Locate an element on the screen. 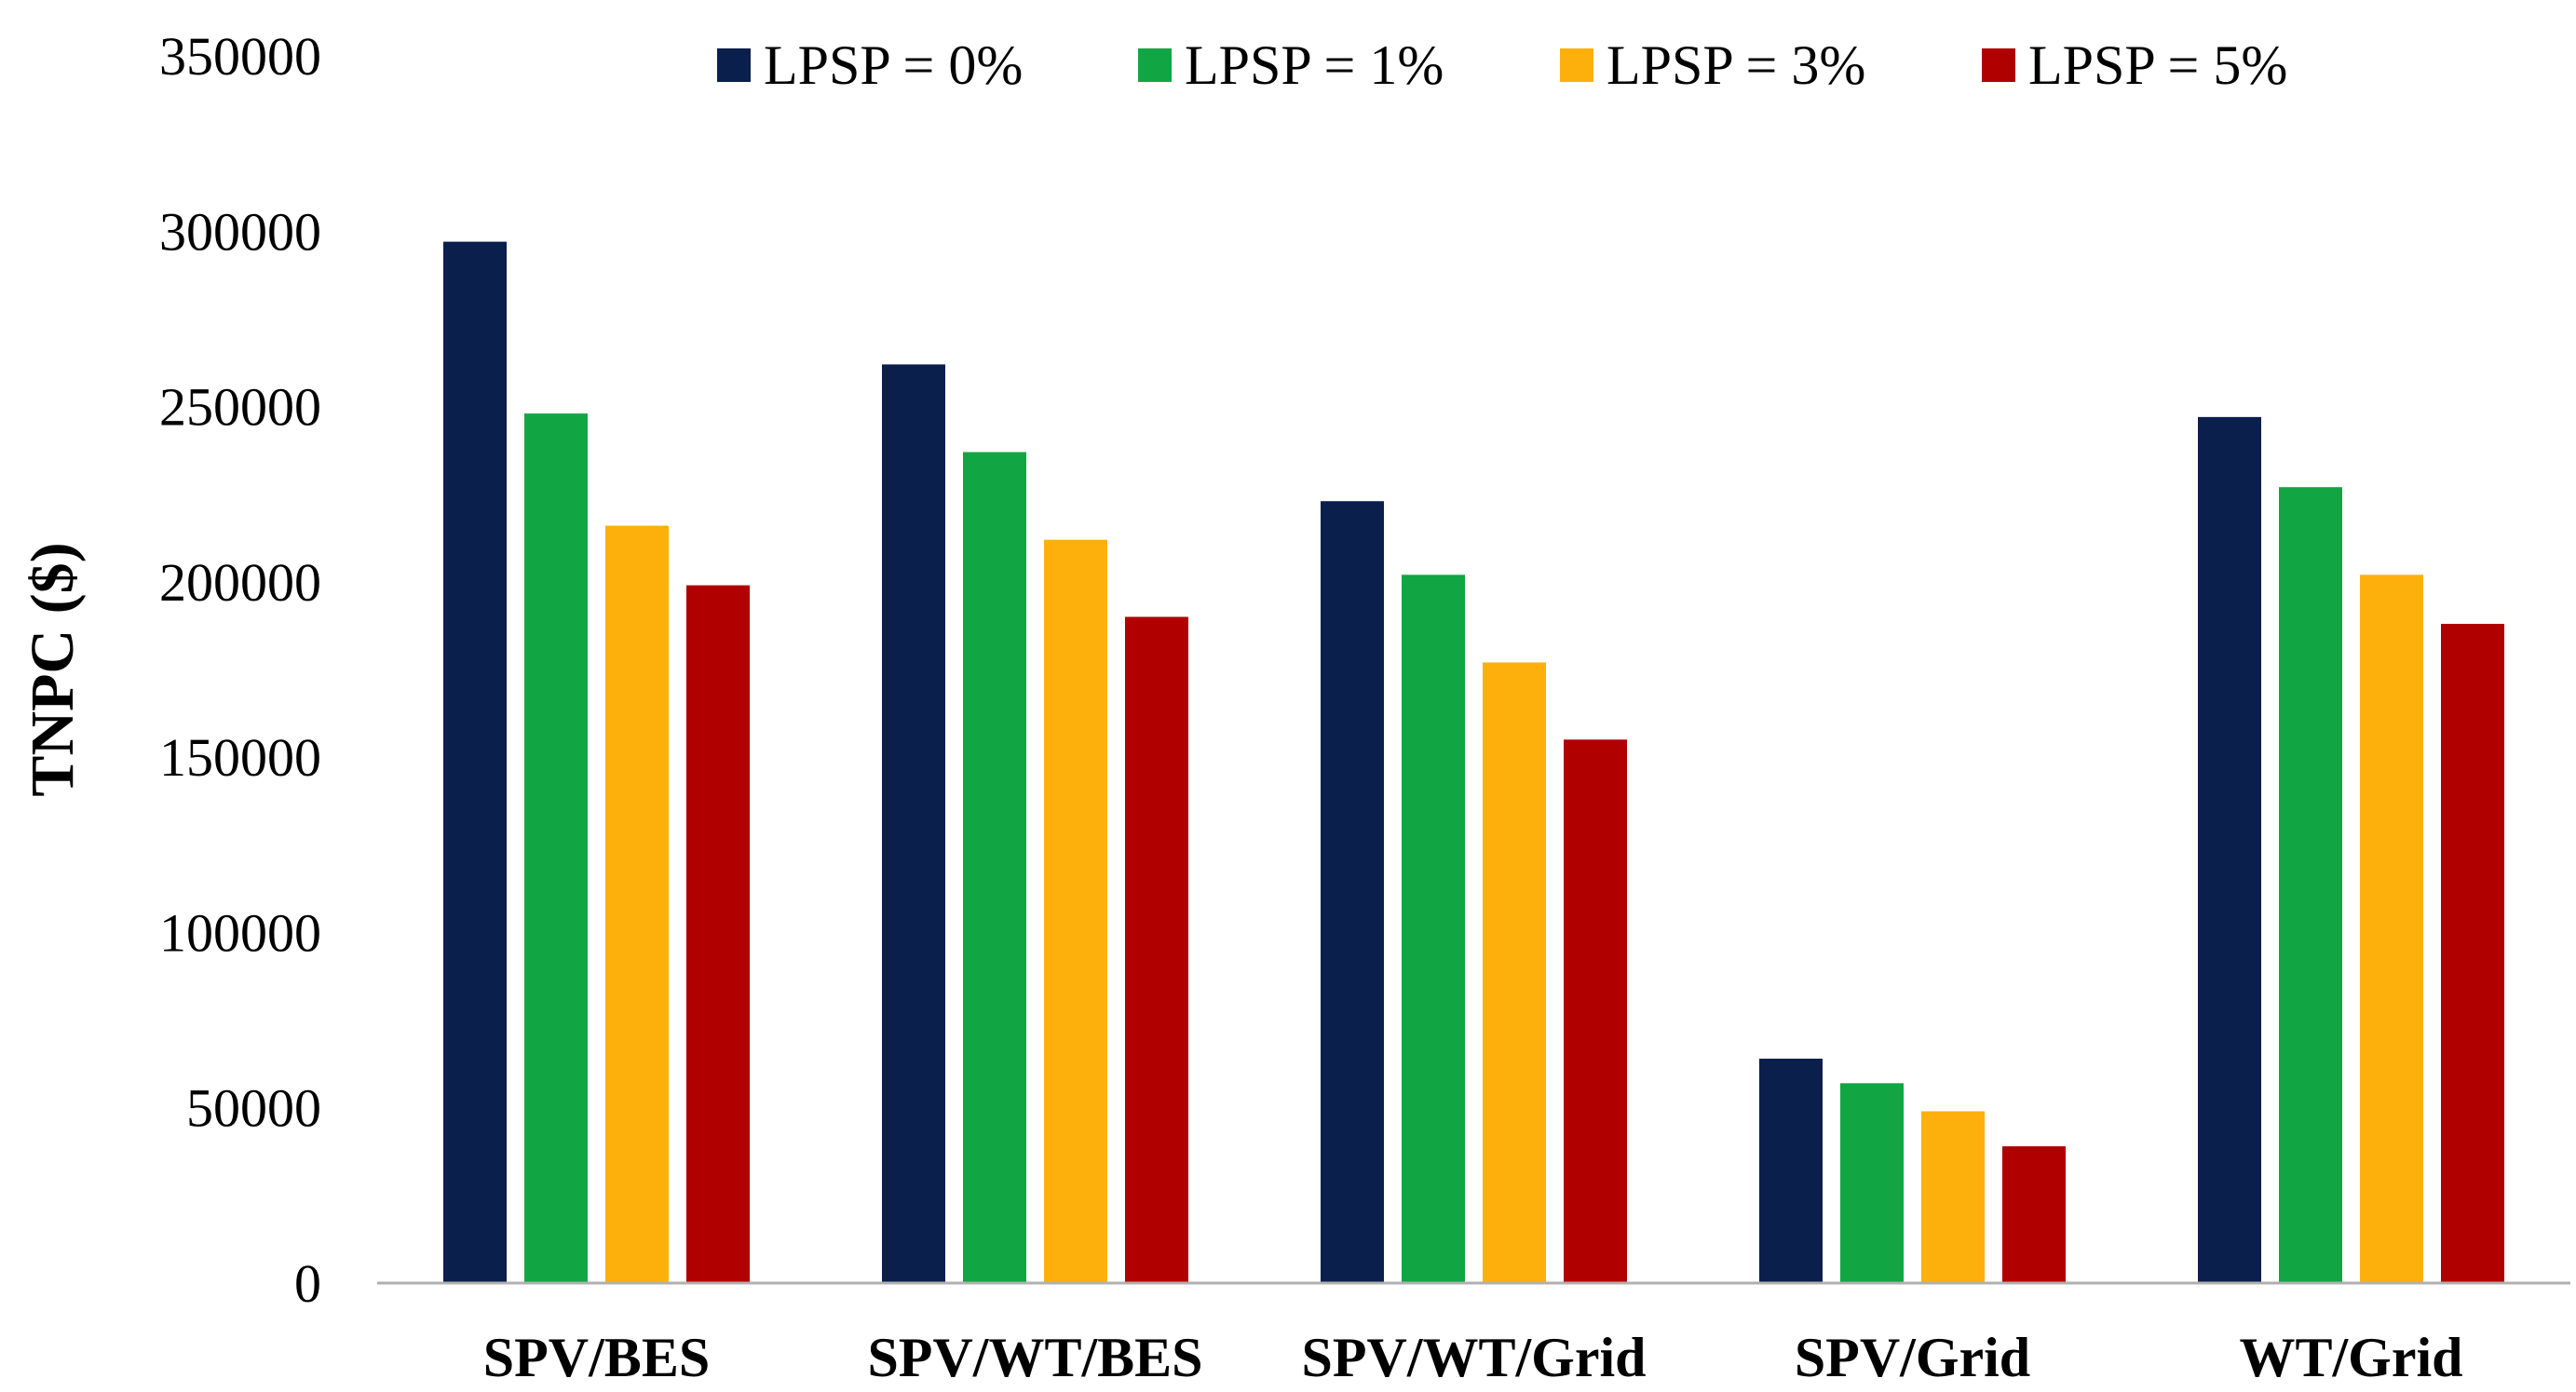 The height and width of the screenshot is (1392, 2576). y-tick-label: 350000 is located at coordinates (240, 57).